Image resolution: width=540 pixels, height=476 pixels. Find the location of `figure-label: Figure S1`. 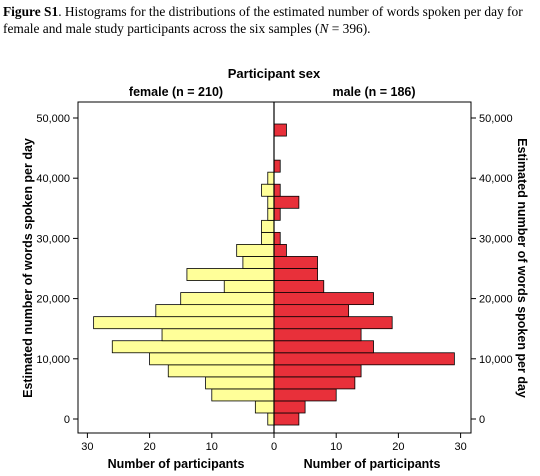

figure-label: Figure S1 is located at coordinates (31, 11).